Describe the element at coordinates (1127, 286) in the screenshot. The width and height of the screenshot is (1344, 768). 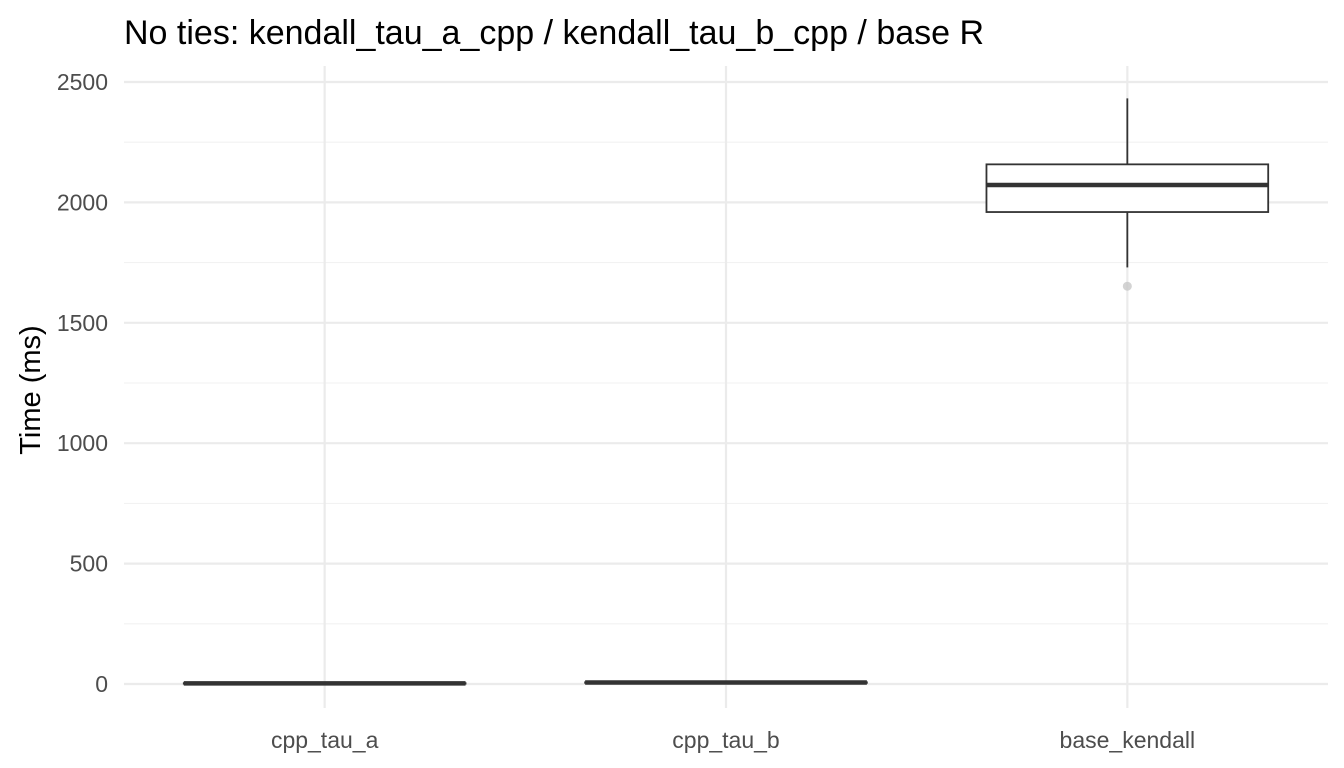
I see `outlier-point` at that location.